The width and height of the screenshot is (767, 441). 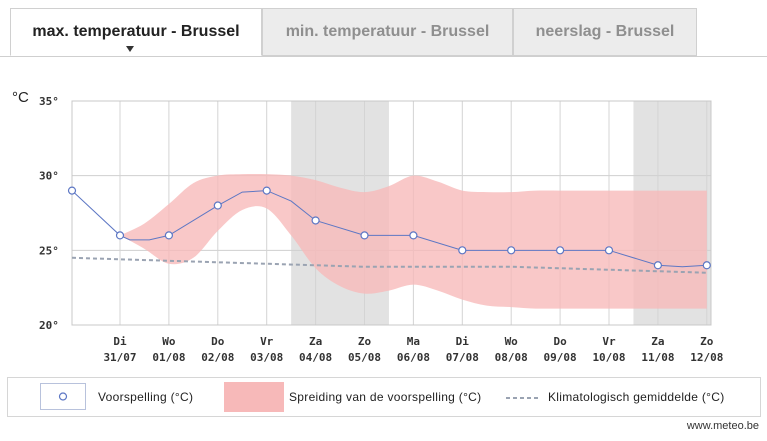 I want to click on x-tick-date: 11/08, so click(x=657, y=357).